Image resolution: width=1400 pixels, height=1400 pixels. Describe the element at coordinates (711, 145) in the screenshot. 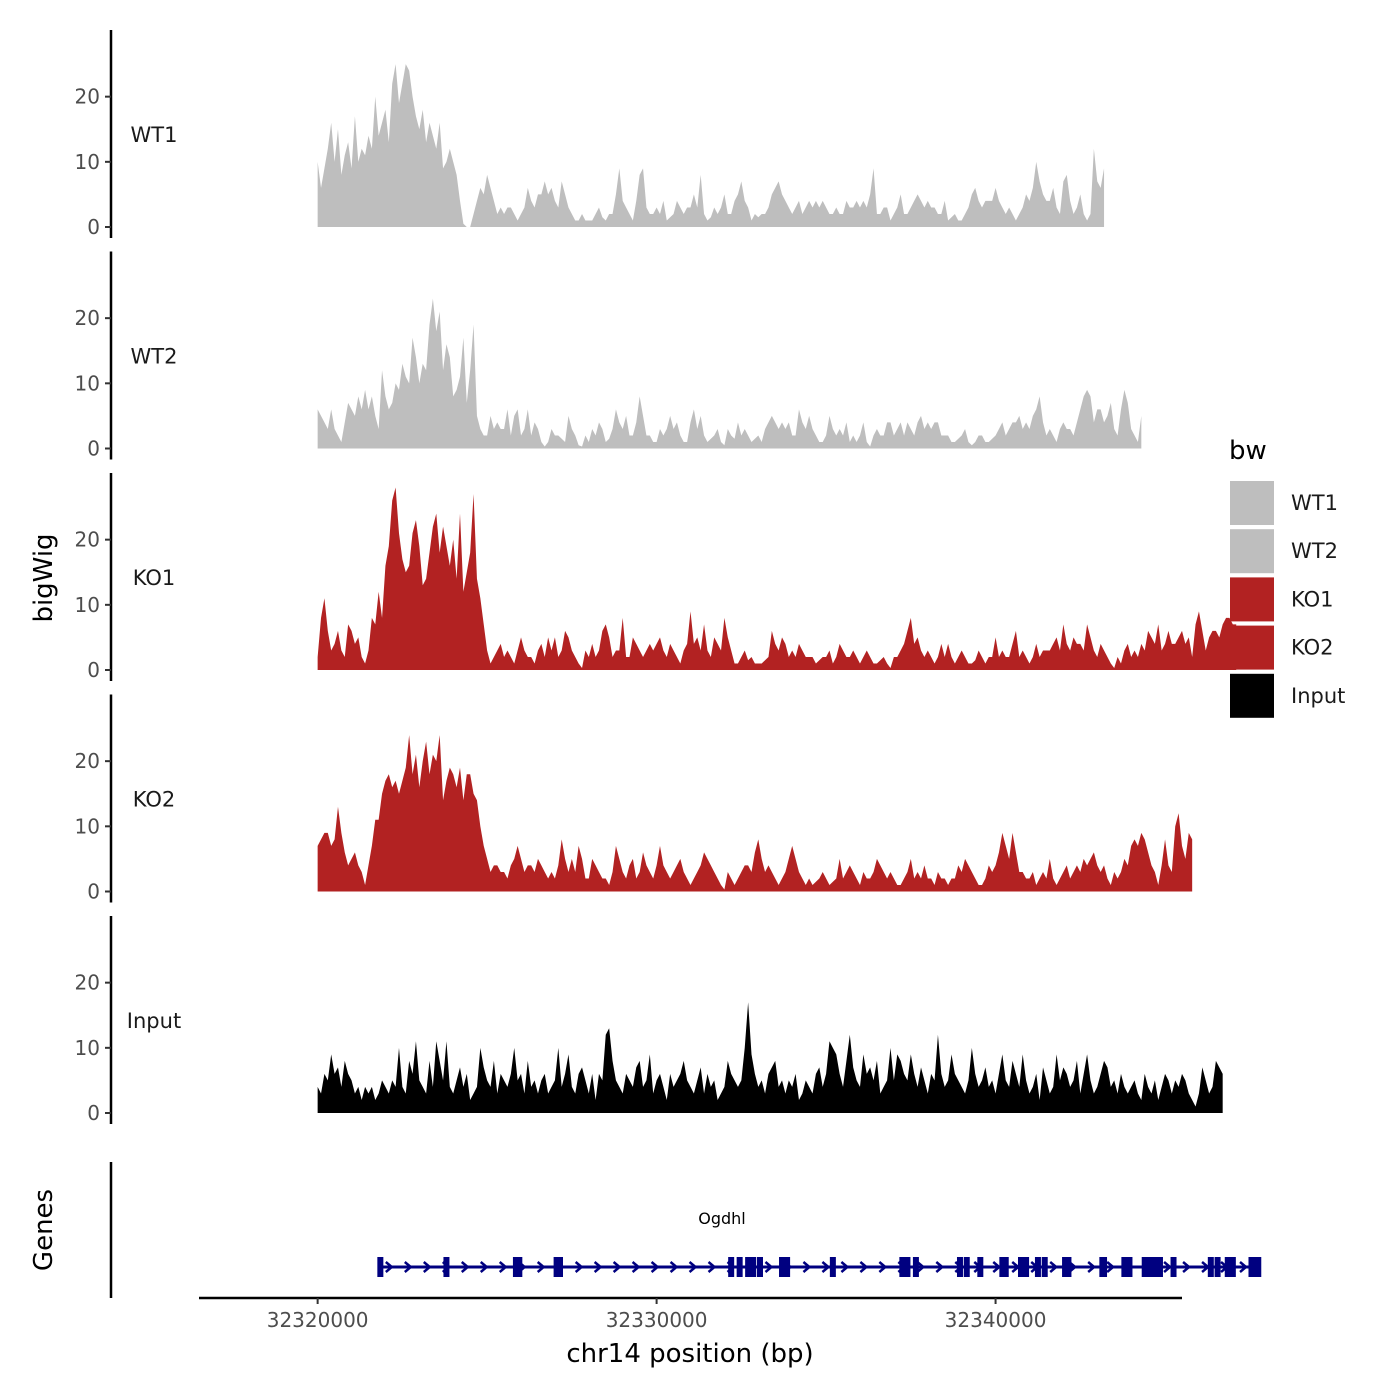

I see `coverage-area-wt1` at that location.